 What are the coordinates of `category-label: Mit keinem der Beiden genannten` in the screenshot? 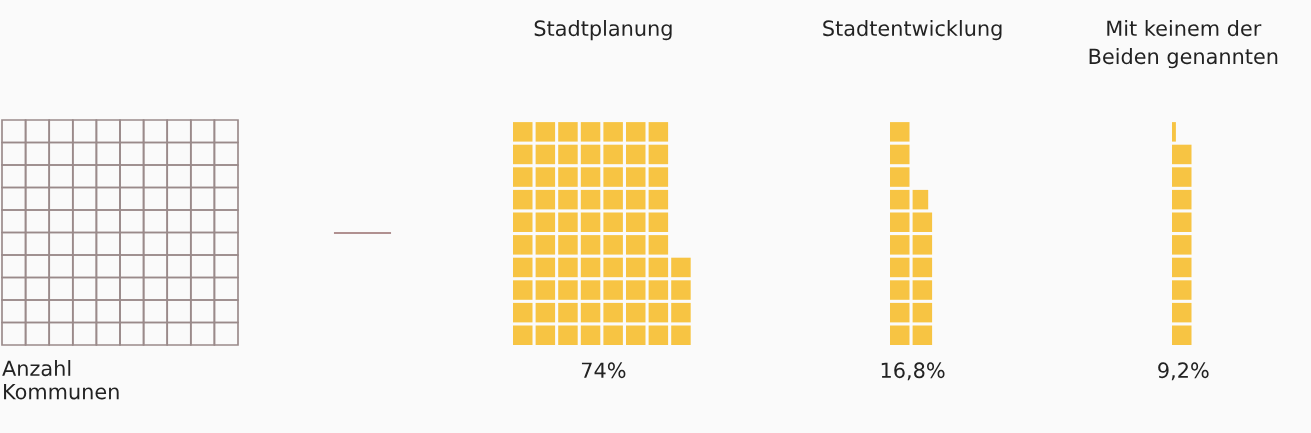 It's located at (1183, 44).